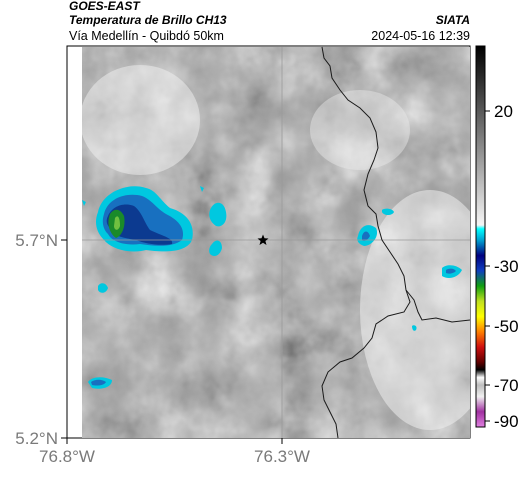 The width and height of the screenshot is (526, 491). Describe the element at coordinates (144, 219) in the screenshot. I see `convective-cell-west` at that location.